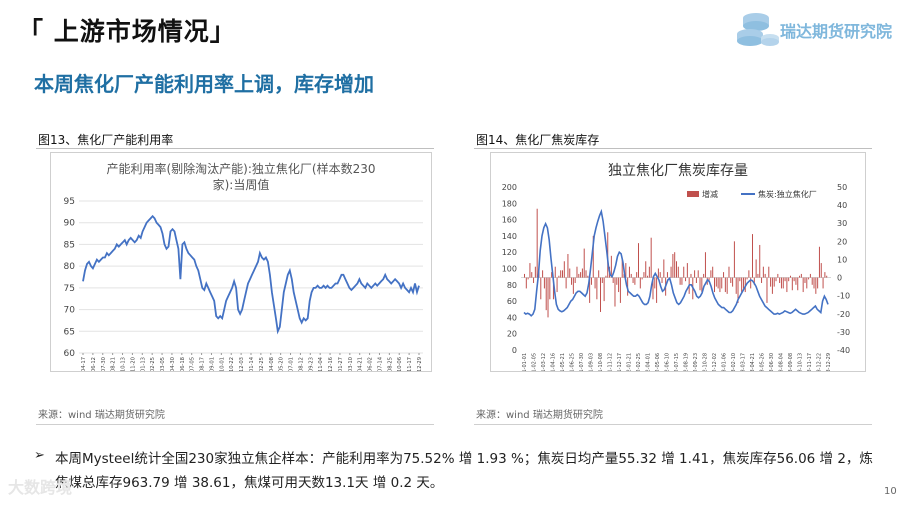 This screenshot has width=900, height=505. I want to click on y-tick-label: 100, so click(509, 269).